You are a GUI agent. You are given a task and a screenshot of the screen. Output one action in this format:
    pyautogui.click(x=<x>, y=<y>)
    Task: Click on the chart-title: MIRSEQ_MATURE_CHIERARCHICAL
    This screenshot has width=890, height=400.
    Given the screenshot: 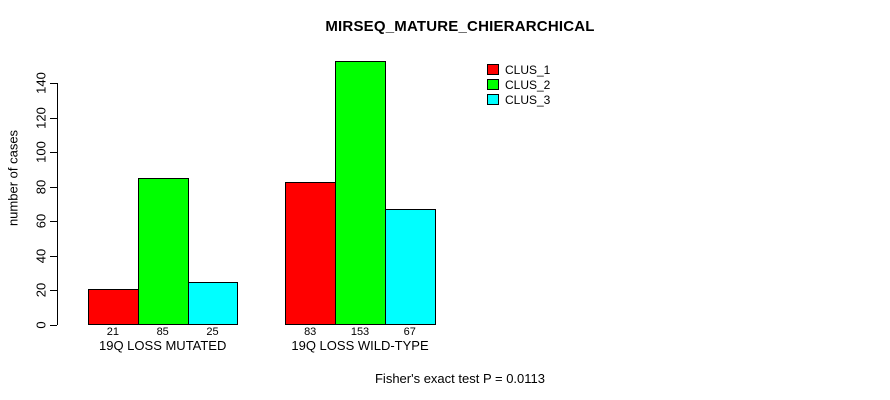 What is the action you would take?
    pyautogui.click(x=460, y=26)
    